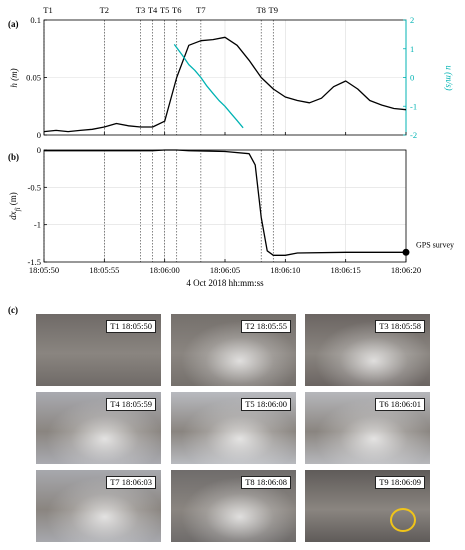  What do you see at coordinates (165, 270) in the screenshot?
I see `tick-label-x: 18:06:00` at bounding box center [165, 270].